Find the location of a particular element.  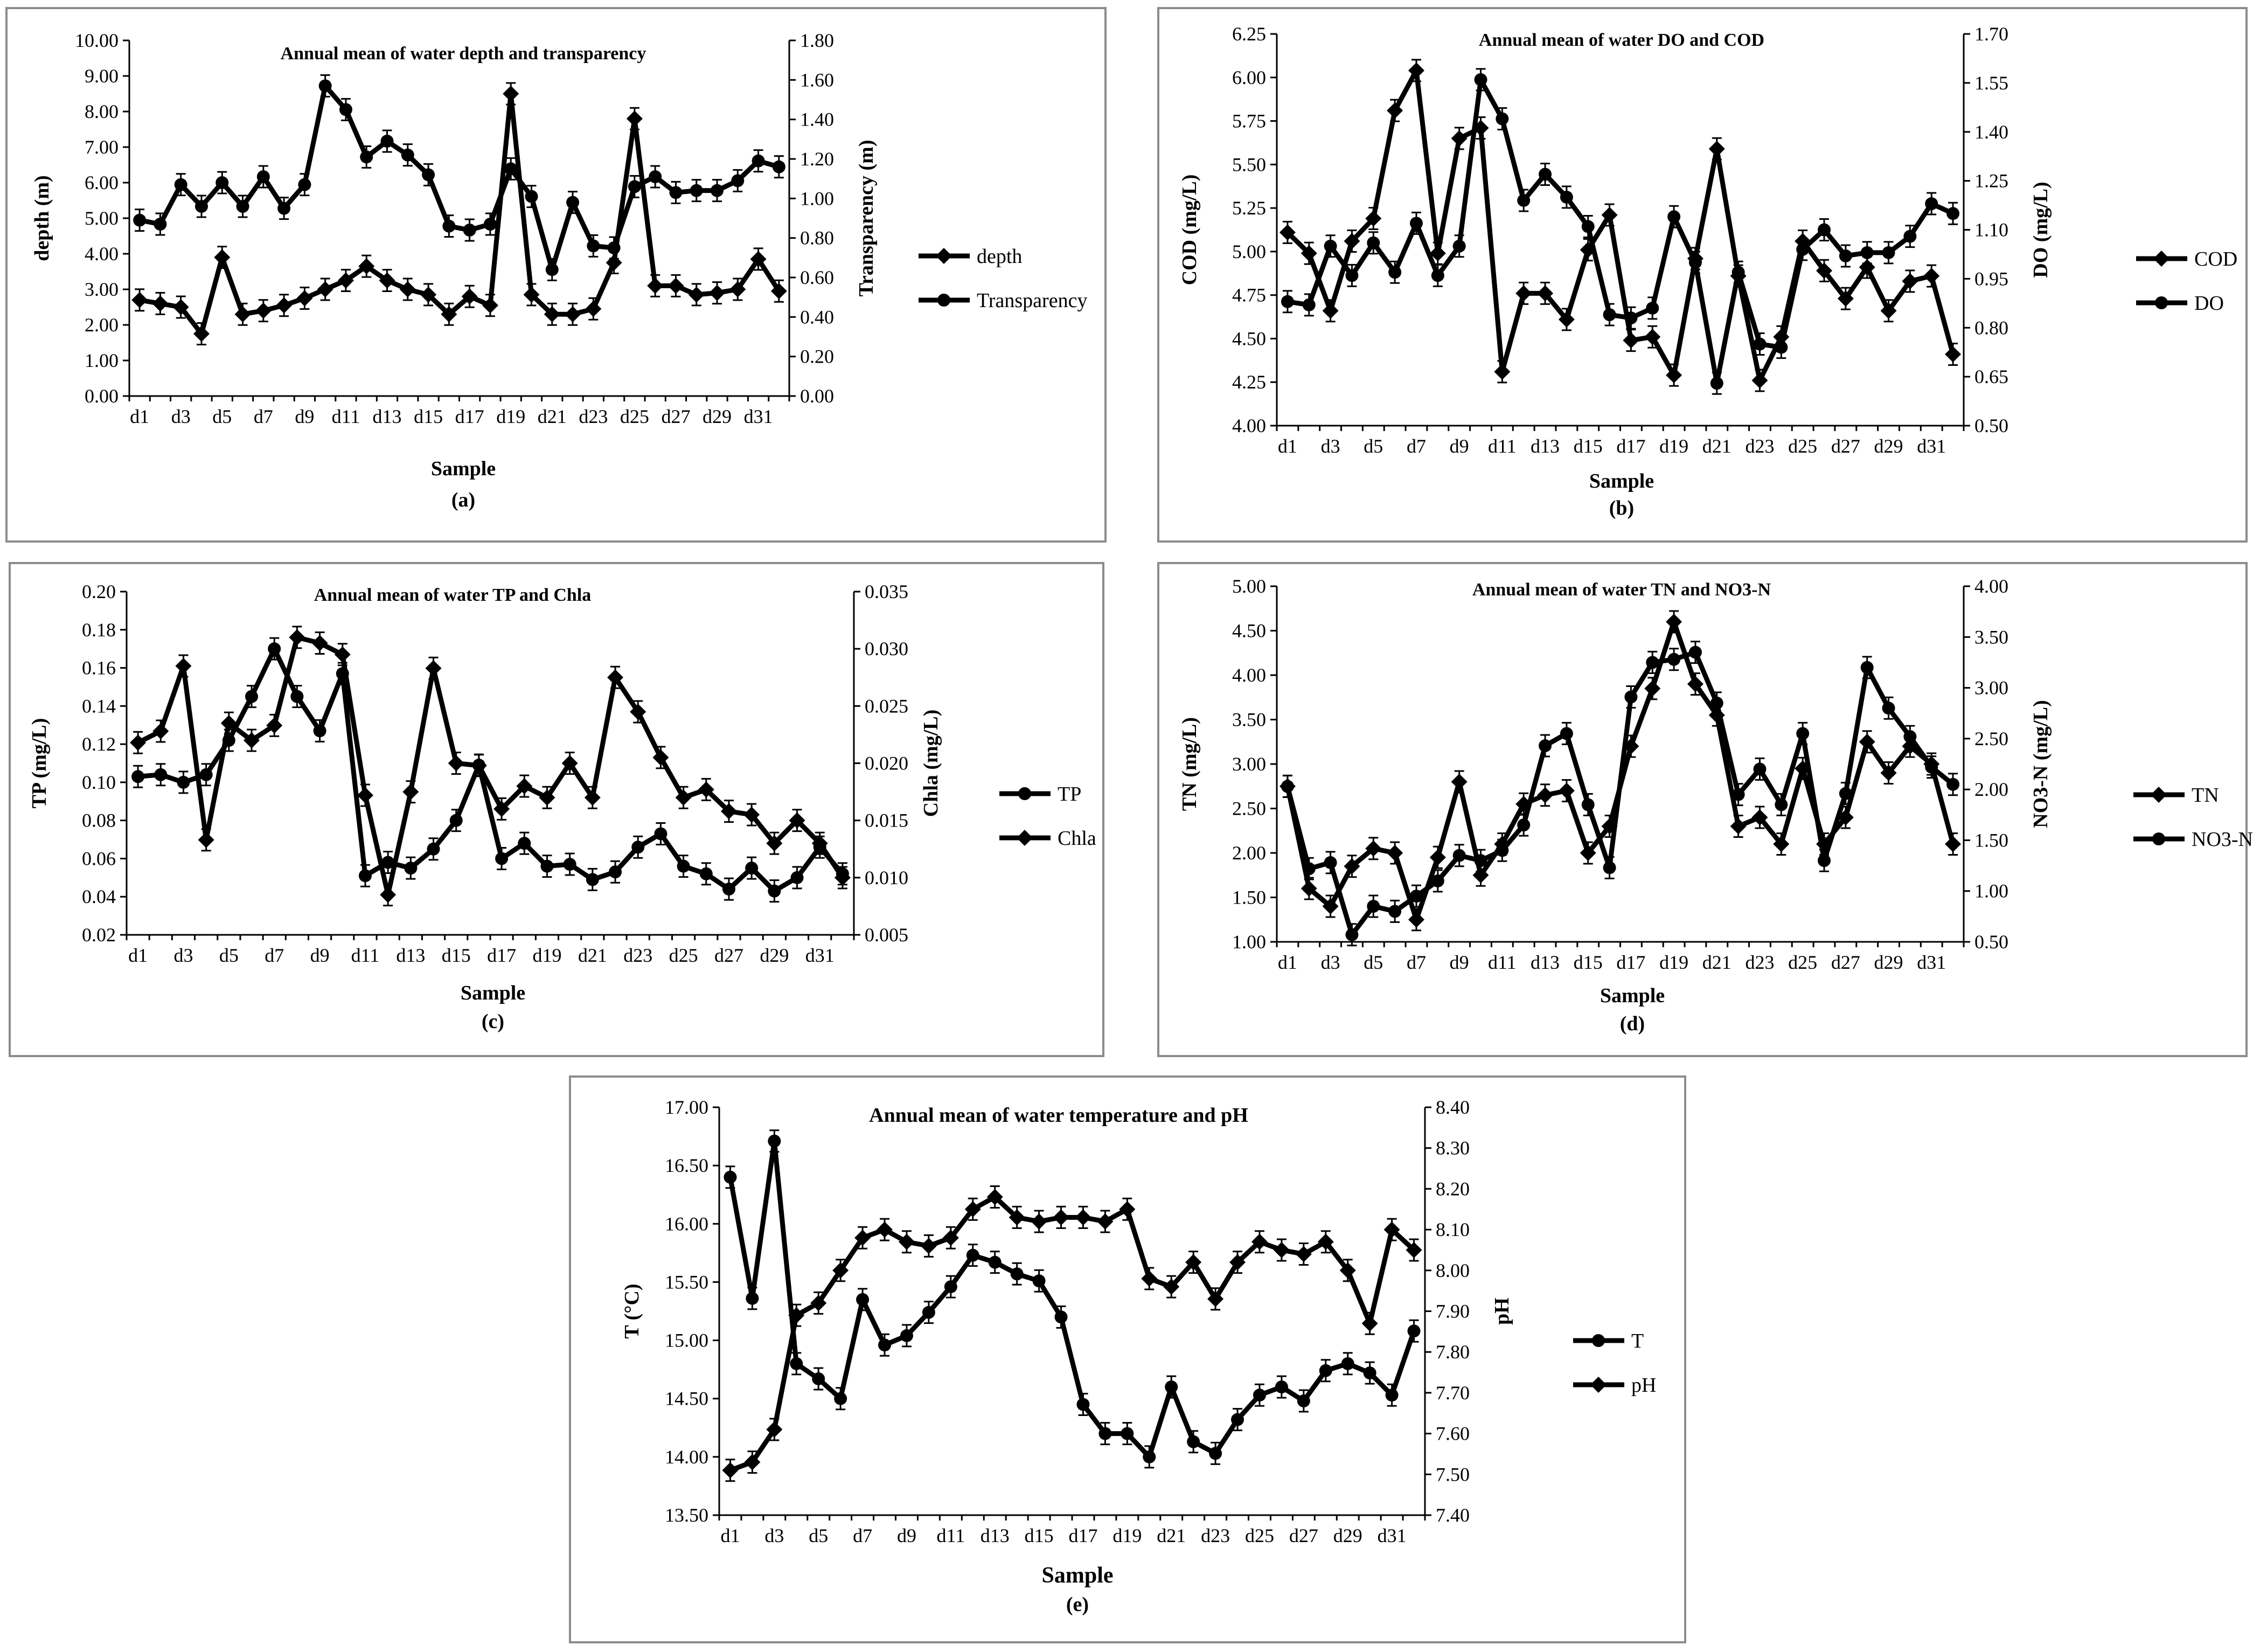

series-DO is located at coordinates (1620, 231).